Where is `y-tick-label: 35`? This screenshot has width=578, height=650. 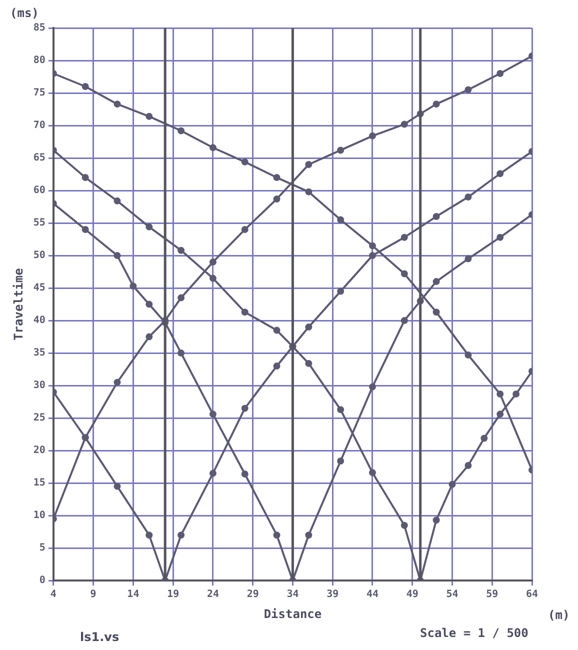
y-tick-label: 35 is located at coordinates (39, 353).